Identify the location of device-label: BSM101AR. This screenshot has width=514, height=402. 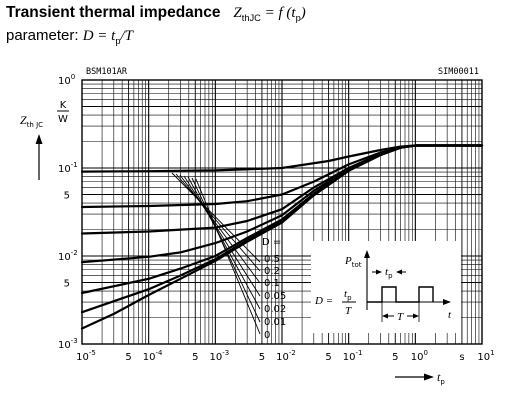
(107, 72).